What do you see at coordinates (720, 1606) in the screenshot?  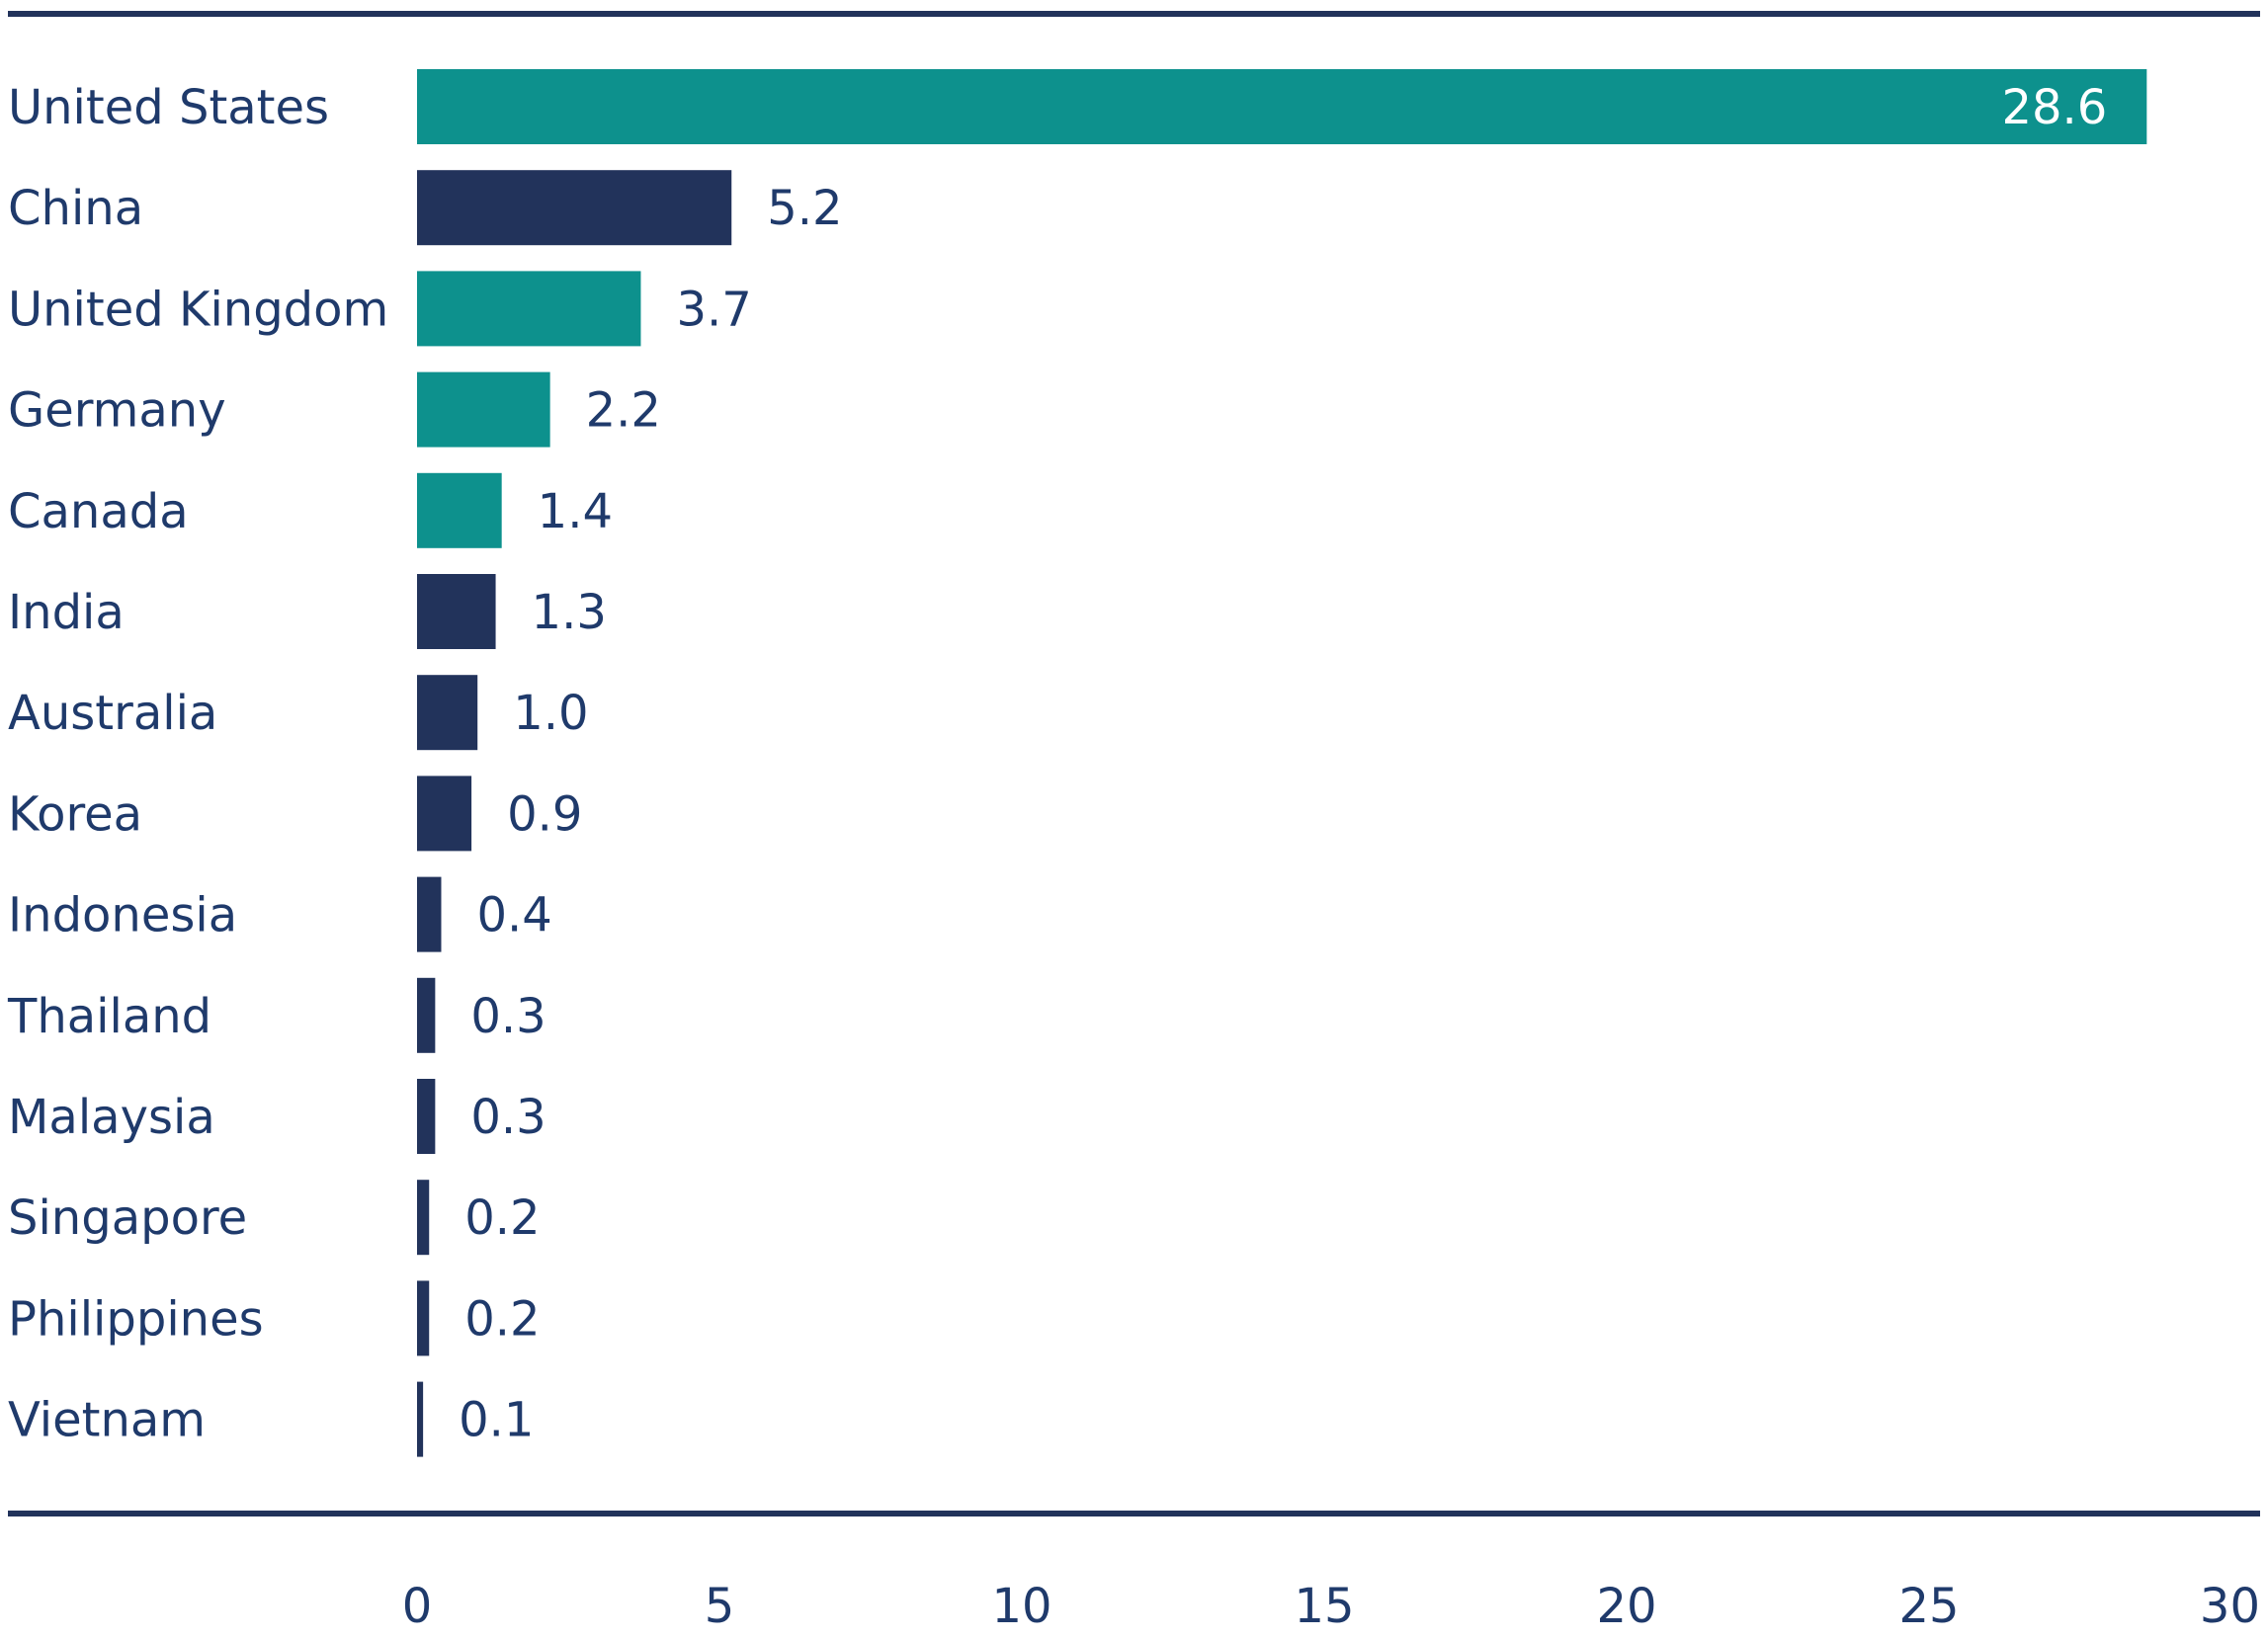 I see `x-tick-label-5: 5` at bounding box center [720, 1606].